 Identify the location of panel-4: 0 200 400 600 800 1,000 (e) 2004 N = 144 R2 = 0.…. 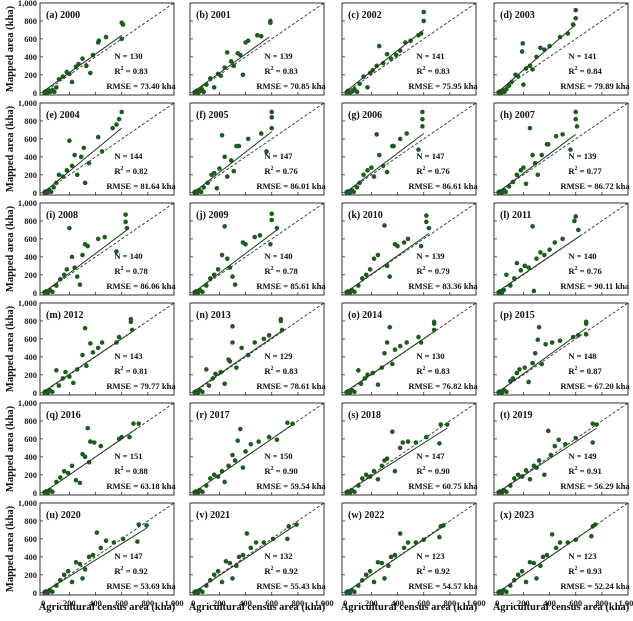
(90, 148).